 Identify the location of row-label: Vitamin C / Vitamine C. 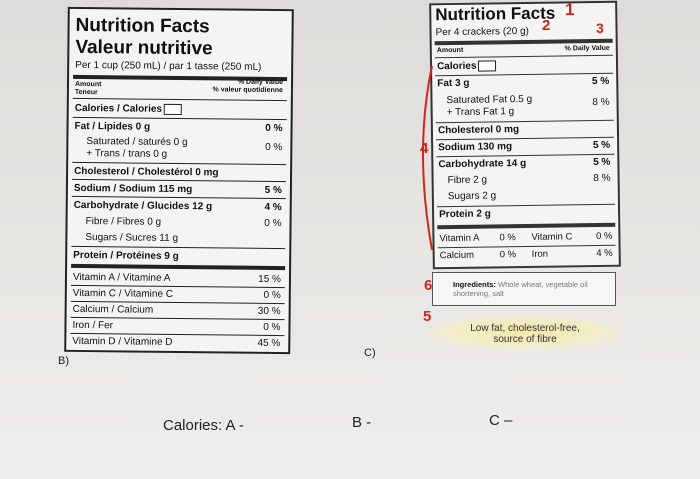
(123, 293).